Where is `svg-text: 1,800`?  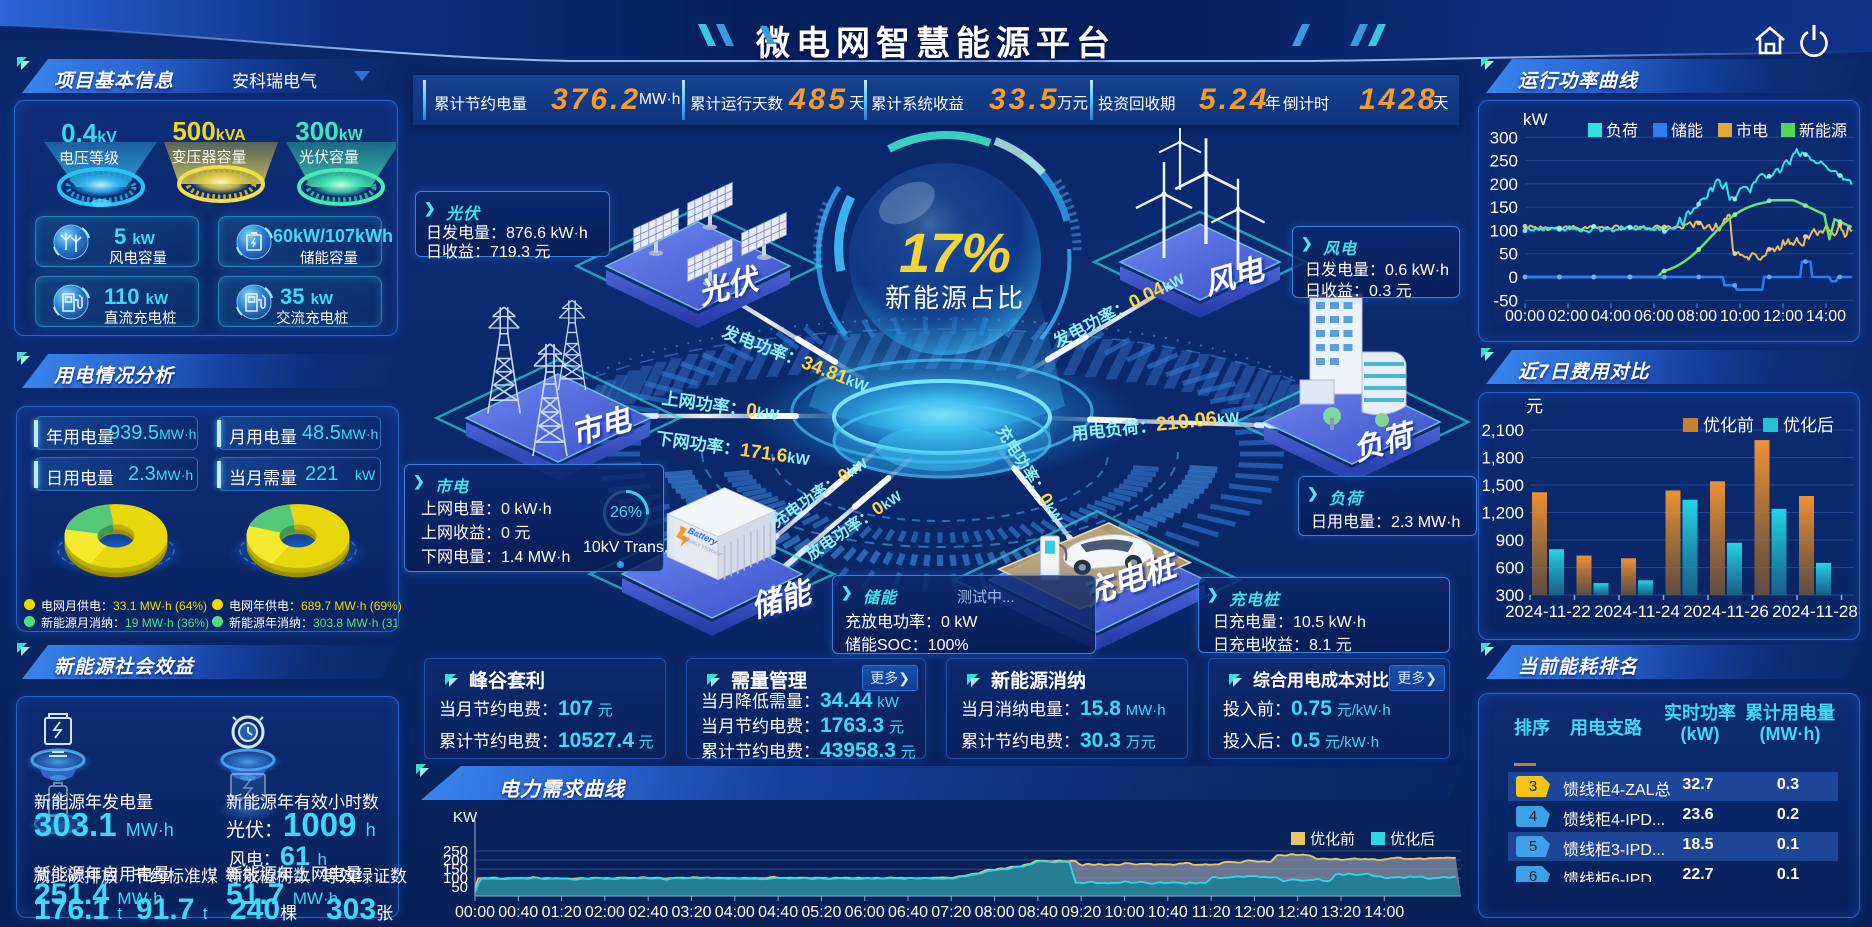
svg-text: 1,800 is located at coordinates (1502, 458).